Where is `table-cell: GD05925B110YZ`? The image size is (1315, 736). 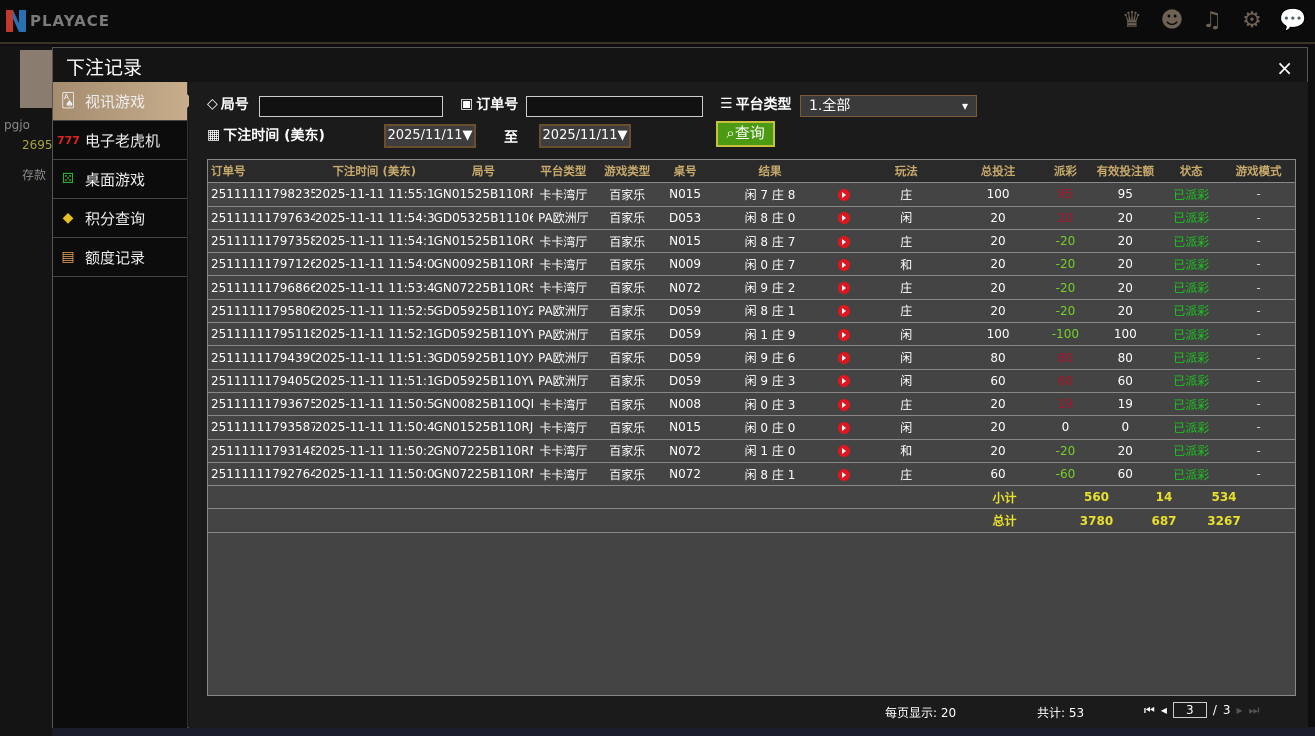
table-cell: GD05925B110YZ is located at coordinates (483, 310).